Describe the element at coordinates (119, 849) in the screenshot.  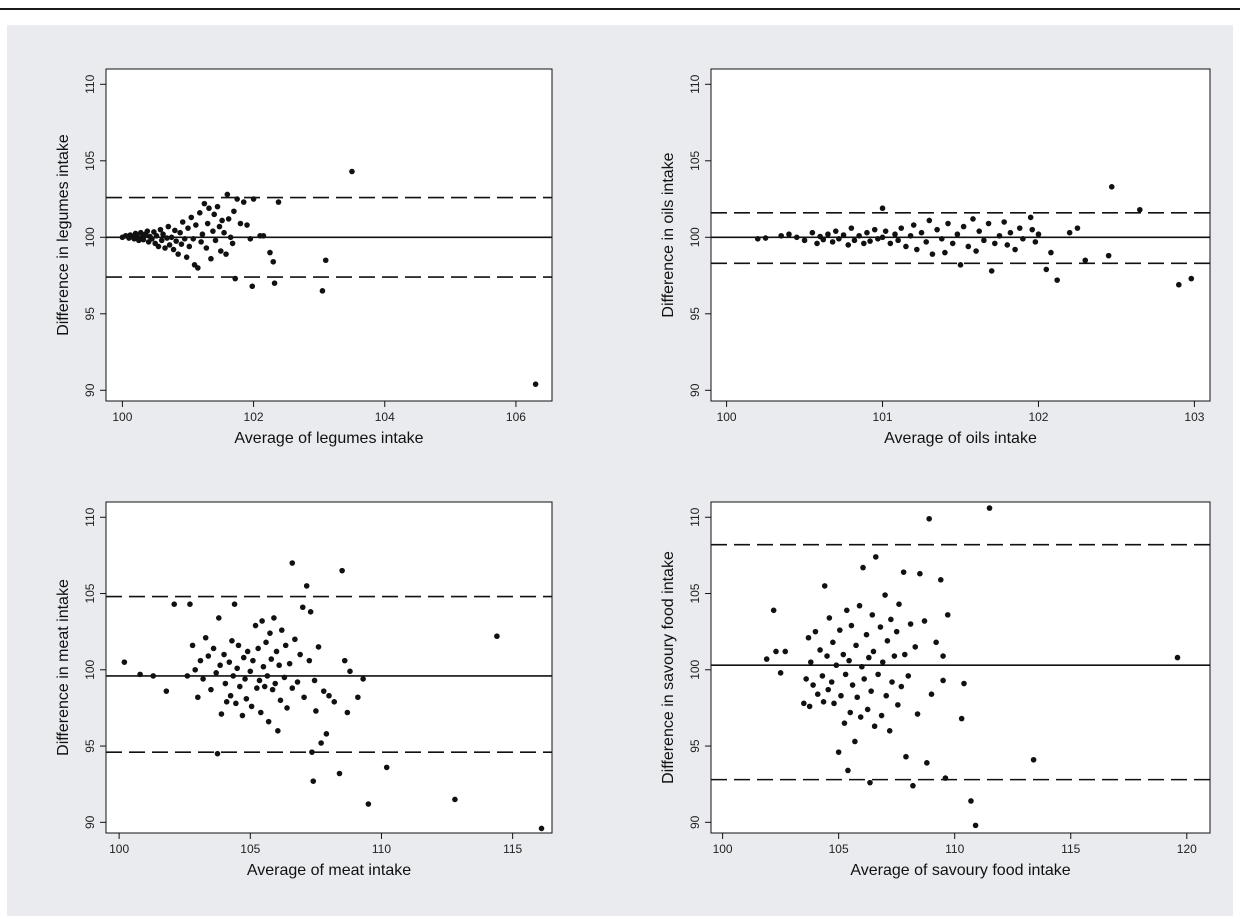
I see `x-tick-label: 100` at that location.